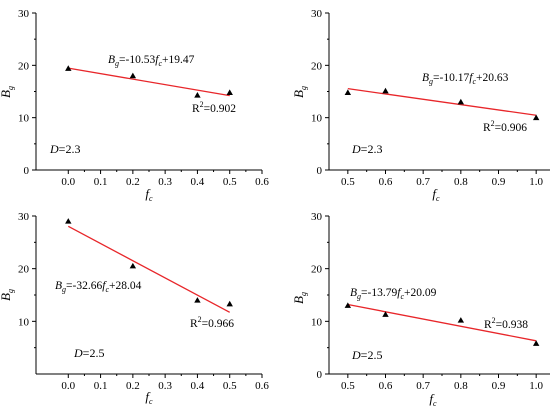 This screenshot has height=414, width=550. What do you see at coordinates (461, 182) in the screenshot?
I see `x-tick-label: 0.8` at bounding box center [461, 182].